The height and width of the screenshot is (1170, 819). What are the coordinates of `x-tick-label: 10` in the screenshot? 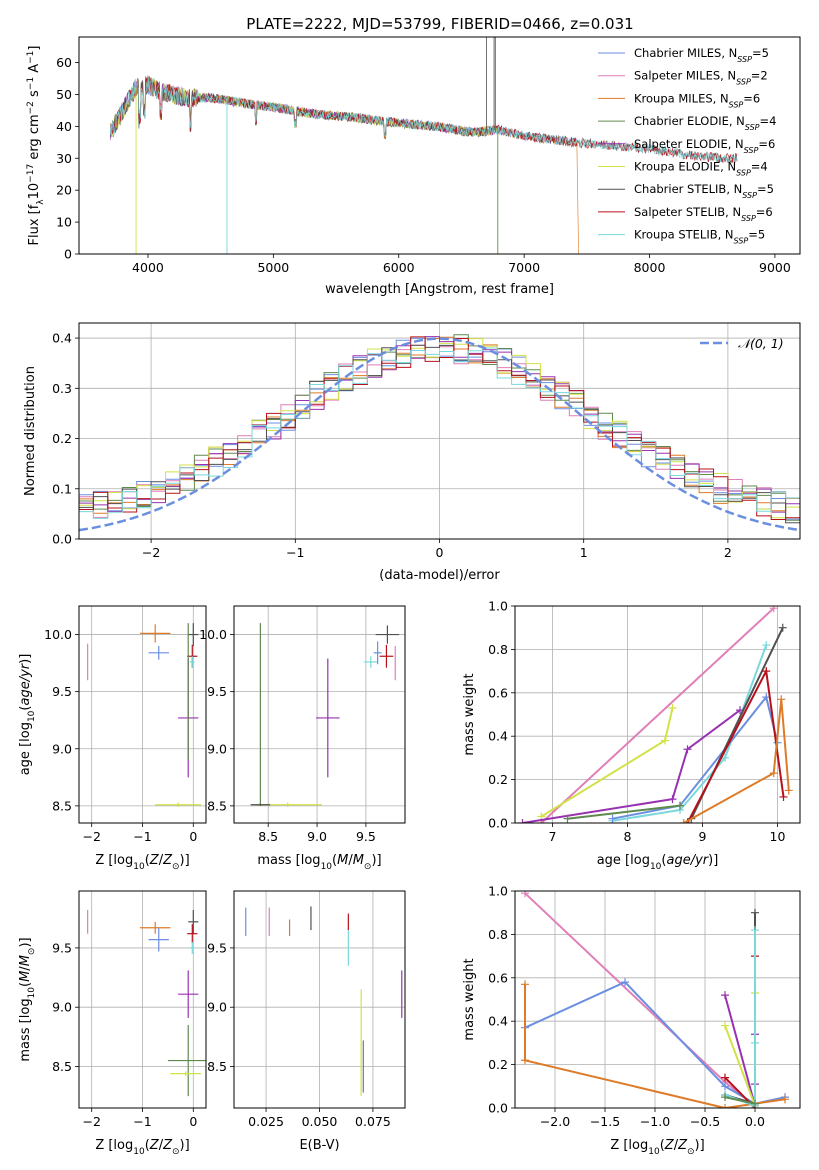 It's located at (778, 836).